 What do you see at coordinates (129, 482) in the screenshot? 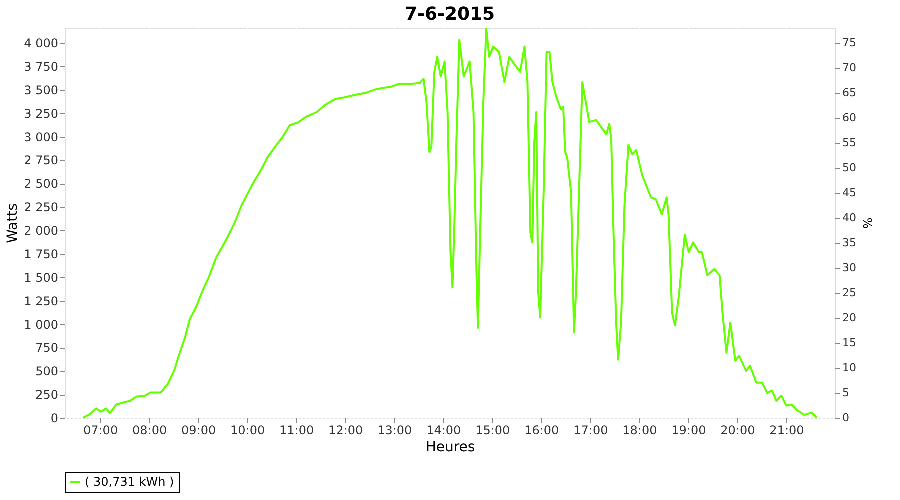
I see `legend-label: ( 30,731 kWh )` at bounding box center [129, 482].